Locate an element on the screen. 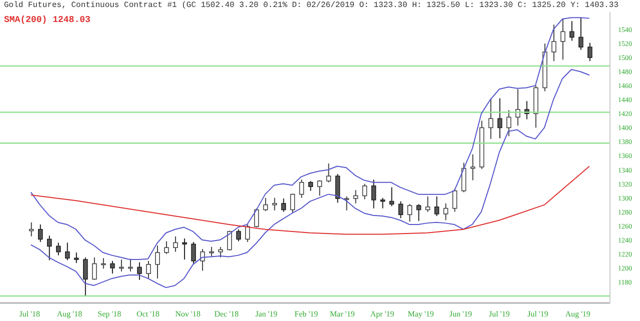  x-tick-label: Nov '18 is located at coordinates (187, 314).